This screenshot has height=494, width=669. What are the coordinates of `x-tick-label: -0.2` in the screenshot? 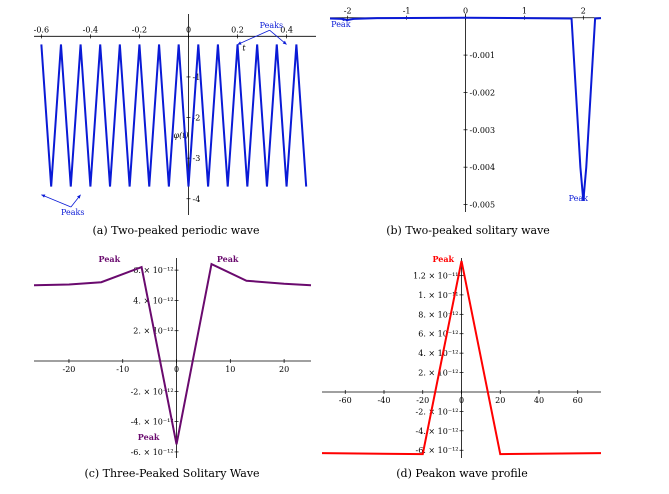 It's located at (139, 29).